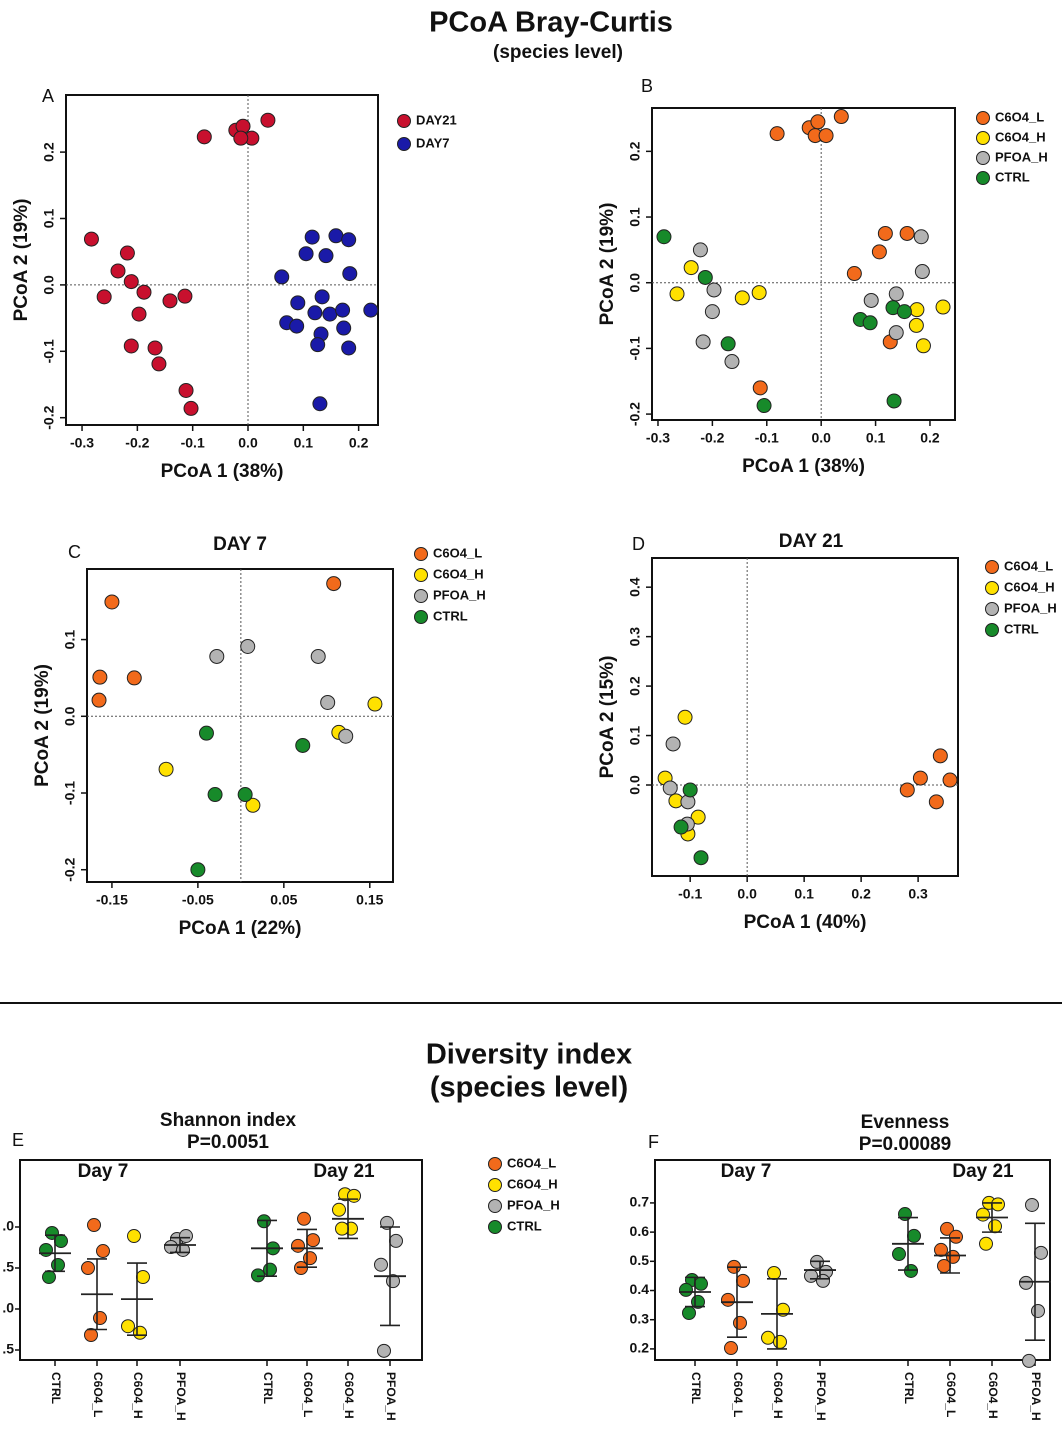 The image size is (1062, 1432). I want to click on legend-label: CTRL, so click(450, 615).